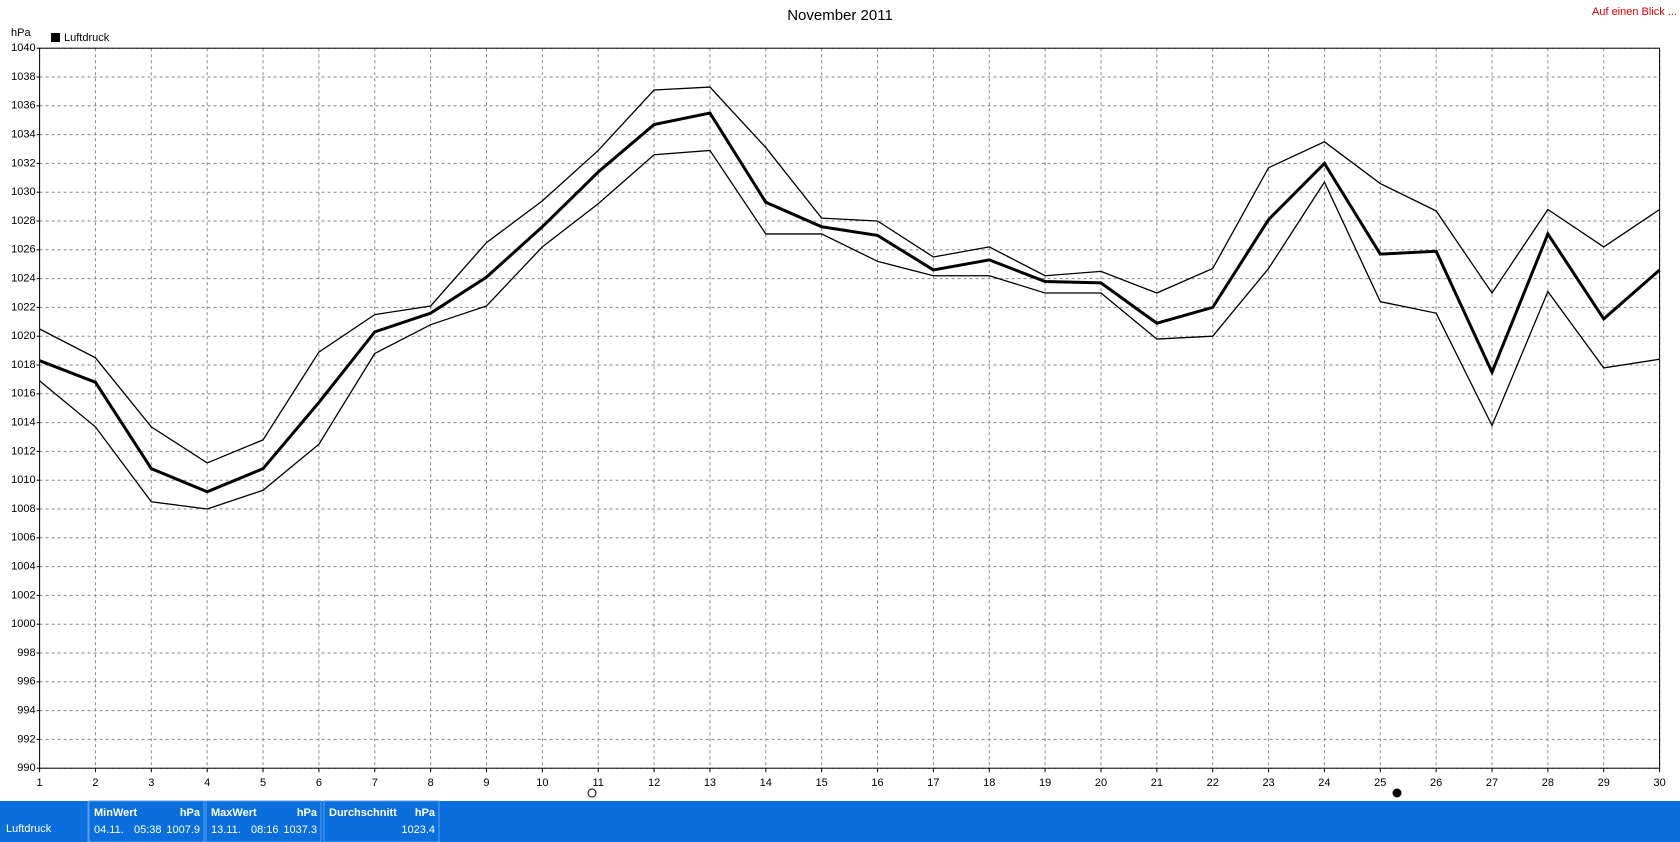 The width and height of the screenshot is (1680, 842). I want to click on chart-title: November 2011, so click(840, 15).